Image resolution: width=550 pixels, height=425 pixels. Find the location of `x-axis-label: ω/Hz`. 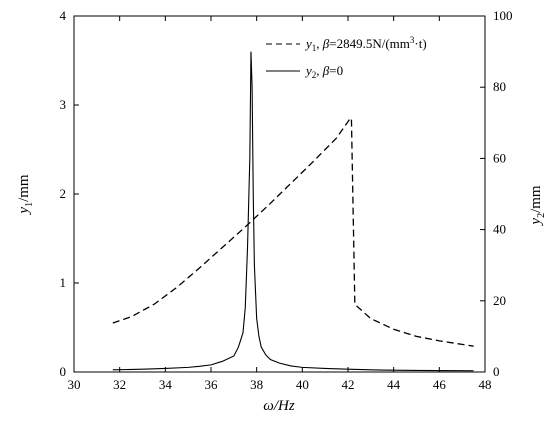

x-axis-label: ω/Hz is located at coordinates (279, 406).